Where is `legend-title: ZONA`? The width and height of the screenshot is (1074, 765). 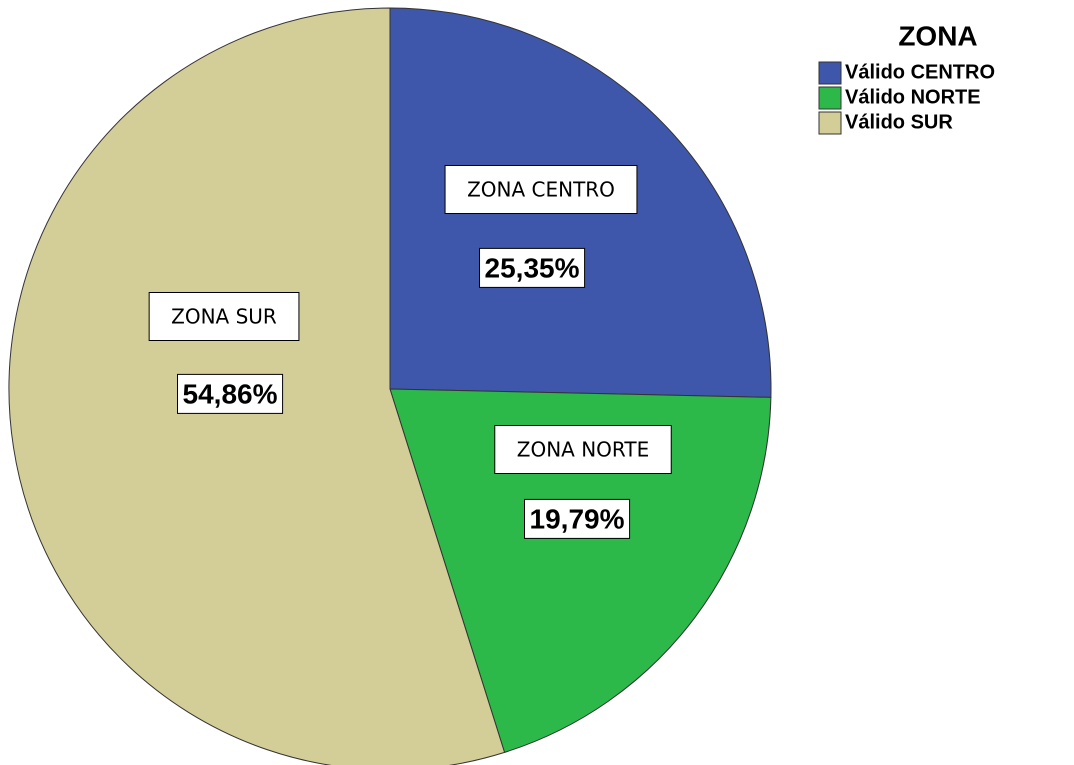
legend-title: ZONA is located at coordinates (937, 35).